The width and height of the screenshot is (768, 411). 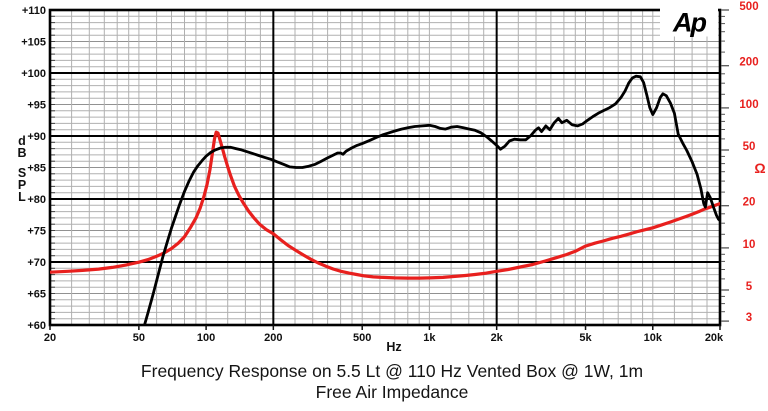 I want to click on y-right-tick-label: 20, so click(x=749, y=203).